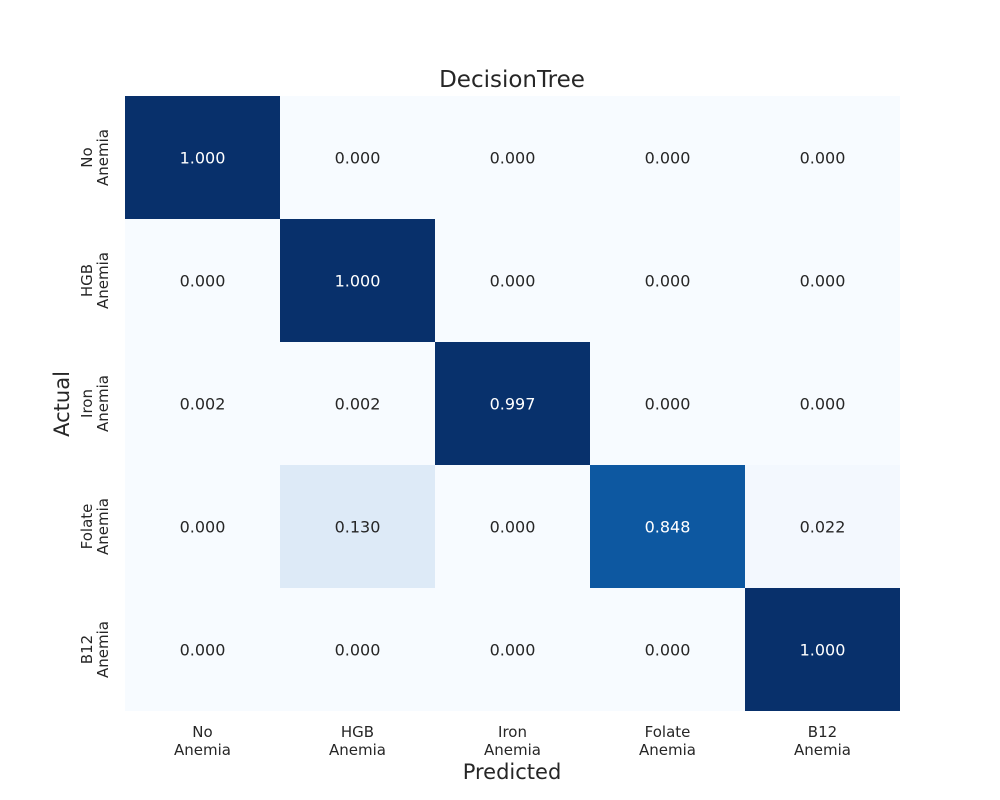 Image resolution: width=1000 pixels, height=800 pixels. What do you see at coordinates (202, 741) in the screenshot?
I see `x-tick-label: No Anemia` at bounding box center [202, 741].